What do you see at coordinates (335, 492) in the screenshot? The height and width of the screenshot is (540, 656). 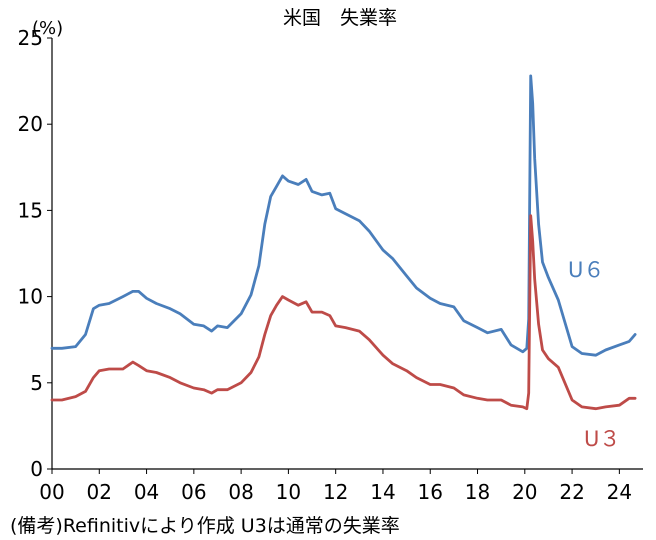 I see `x-tick-label: 12` at bounding box center [335, 492].